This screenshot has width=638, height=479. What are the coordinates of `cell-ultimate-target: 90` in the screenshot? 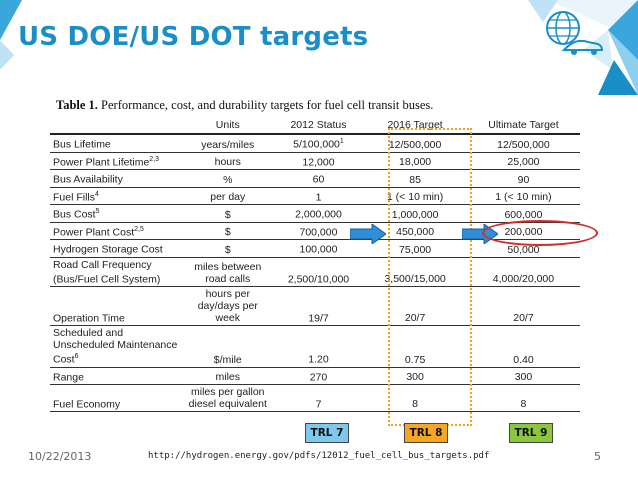 It's located at (523, 178).